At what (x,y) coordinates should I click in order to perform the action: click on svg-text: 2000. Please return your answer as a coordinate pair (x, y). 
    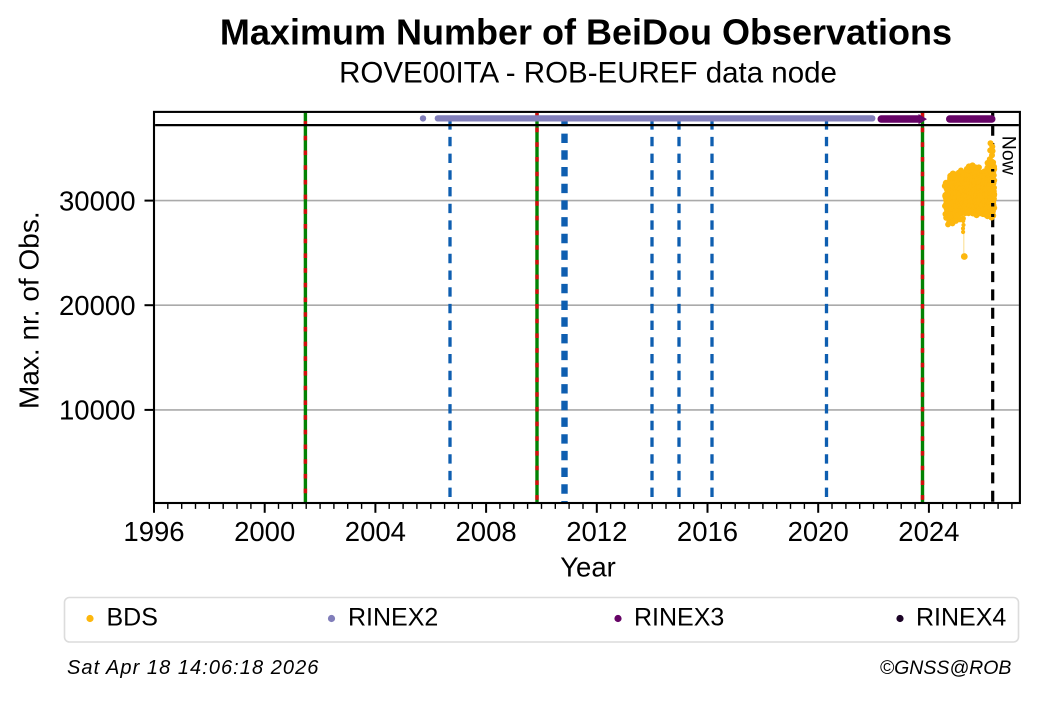
    Looking at the image, I should click on (264, 531).